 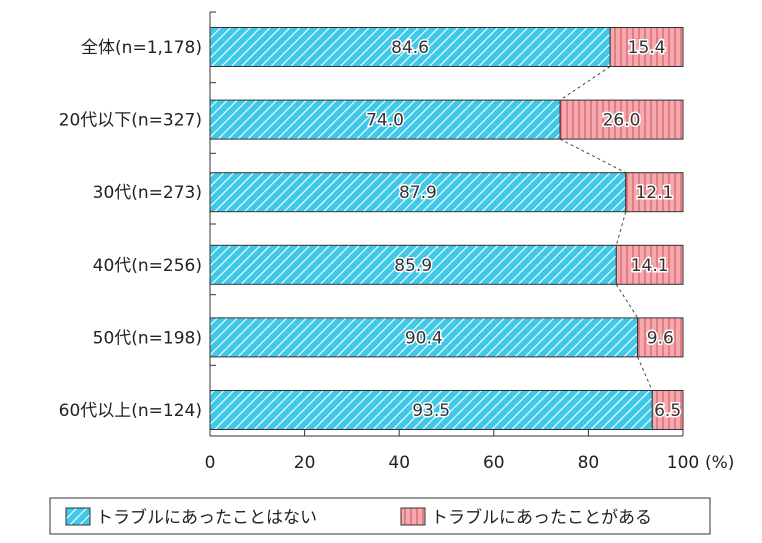 I want to click on legend: トラブルにあったことはない トラブルにあったことがある, so click(x=380, y=516).